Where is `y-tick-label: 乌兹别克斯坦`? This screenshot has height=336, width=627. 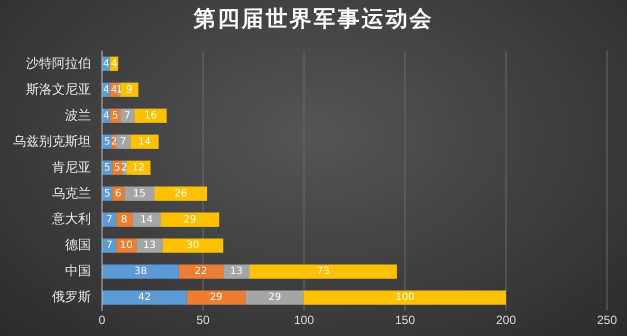
y-tick-label: 乌兹别克斯坦 is located at coordinates (52, 140).